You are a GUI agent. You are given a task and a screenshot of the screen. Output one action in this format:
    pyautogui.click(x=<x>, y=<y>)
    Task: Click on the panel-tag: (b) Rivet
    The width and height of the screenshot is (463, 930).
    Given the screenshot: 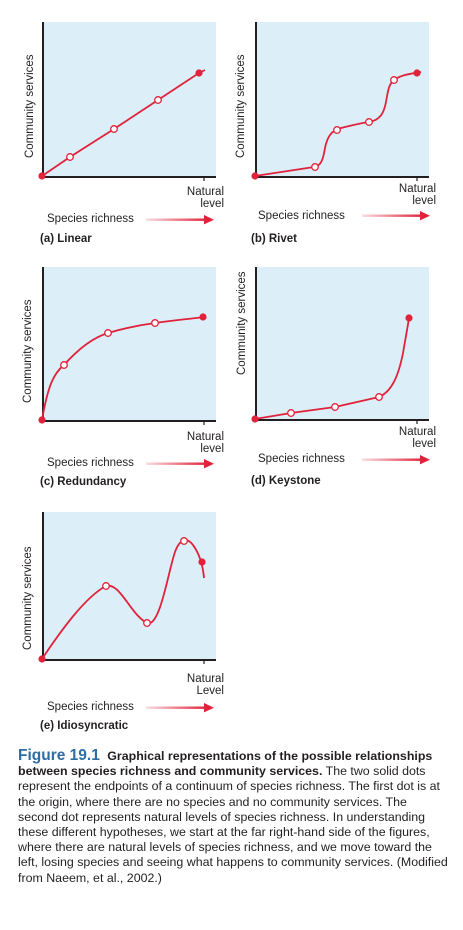 What is the action you would take?
    pyautogui.click(x=274, y=239)
    